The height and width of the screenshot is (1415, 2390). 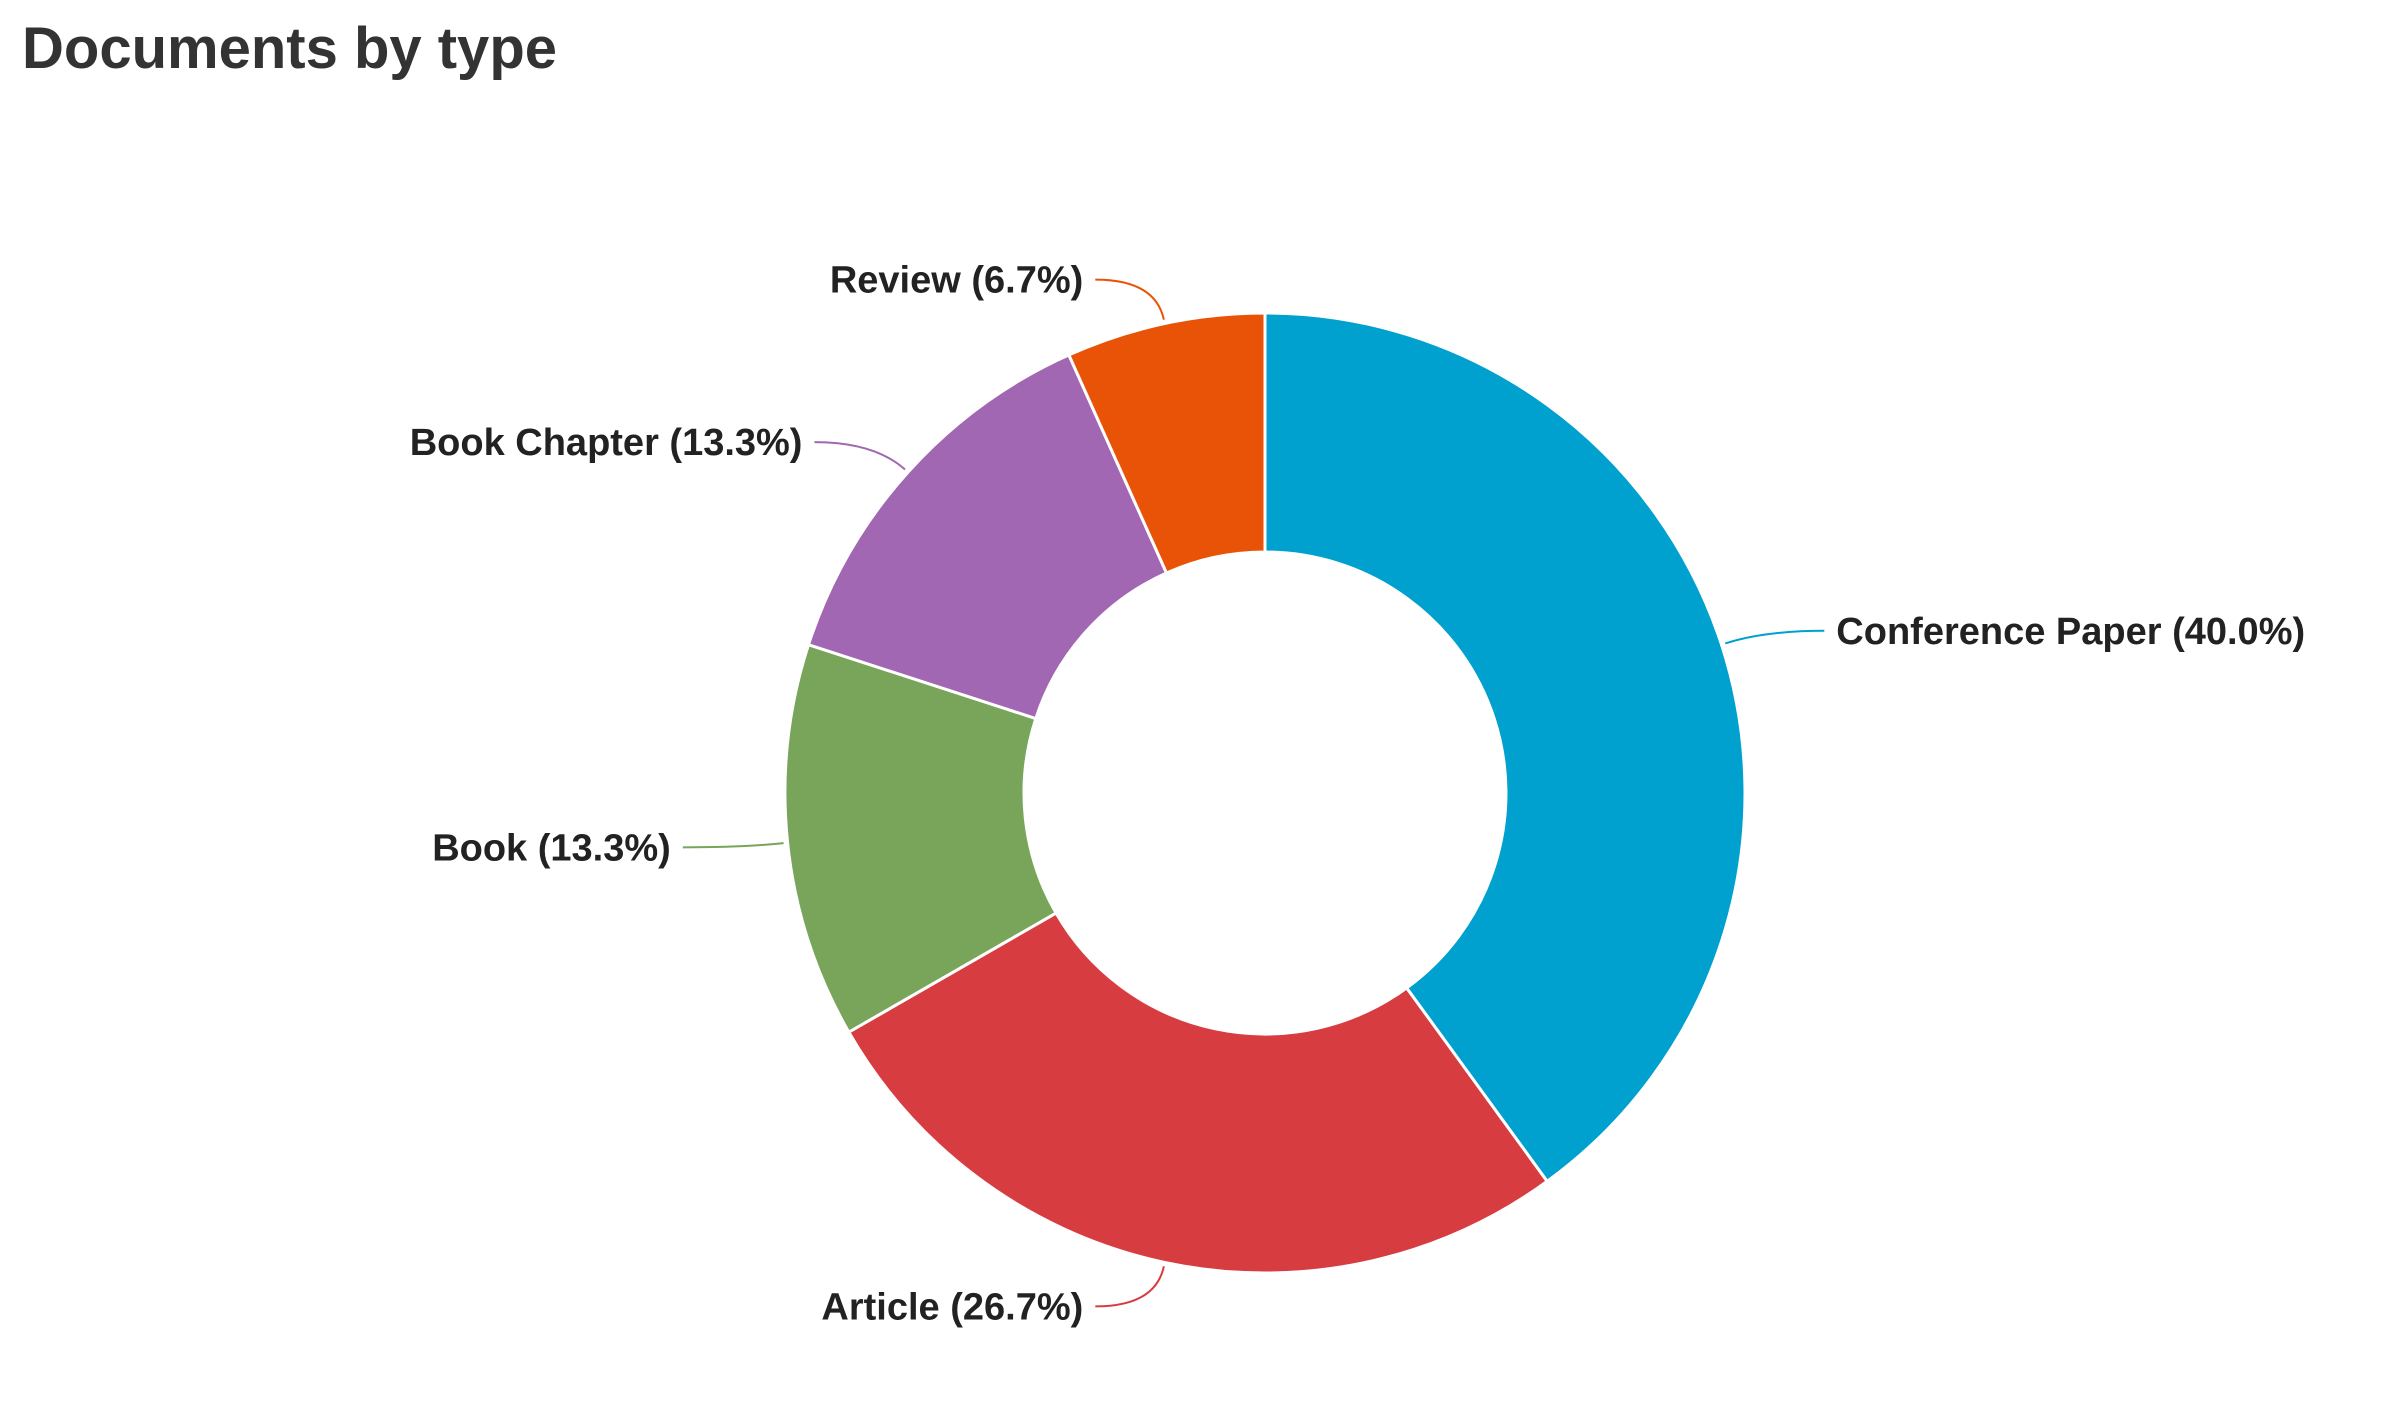 I want to click on slice-label: Review (6.7%), so click(x=956, y=281).